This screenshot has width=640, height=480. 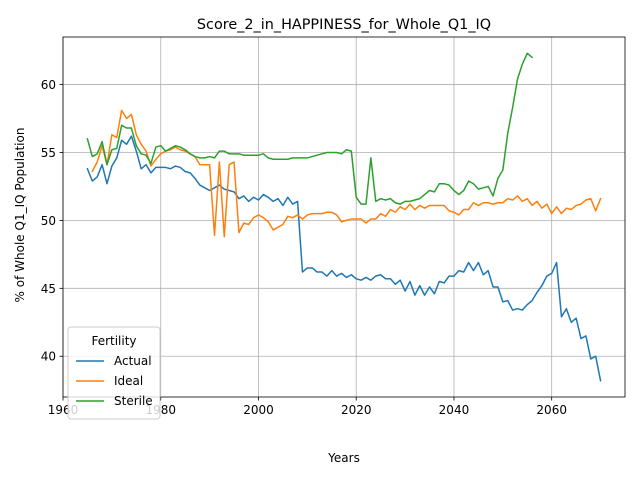 I want to click on x-tick-label: 2020, so click(x=356, y=410).